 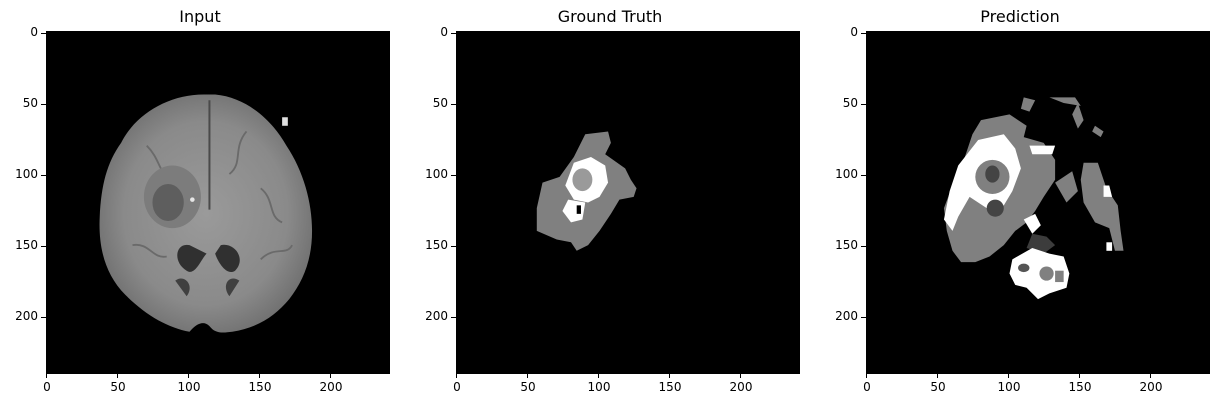 What do you see at coordinates (1020, 16) in the screenshot?
I see `panel-title: Prediction` at bounding box center [1020, 16].